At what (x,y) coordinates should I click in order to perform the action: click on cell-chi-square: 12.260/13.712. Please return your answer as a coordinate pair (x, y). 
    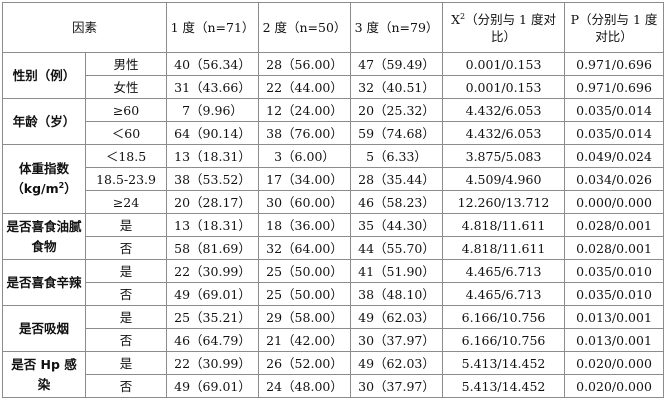
    Looking at the image, I should click on (504, 202).